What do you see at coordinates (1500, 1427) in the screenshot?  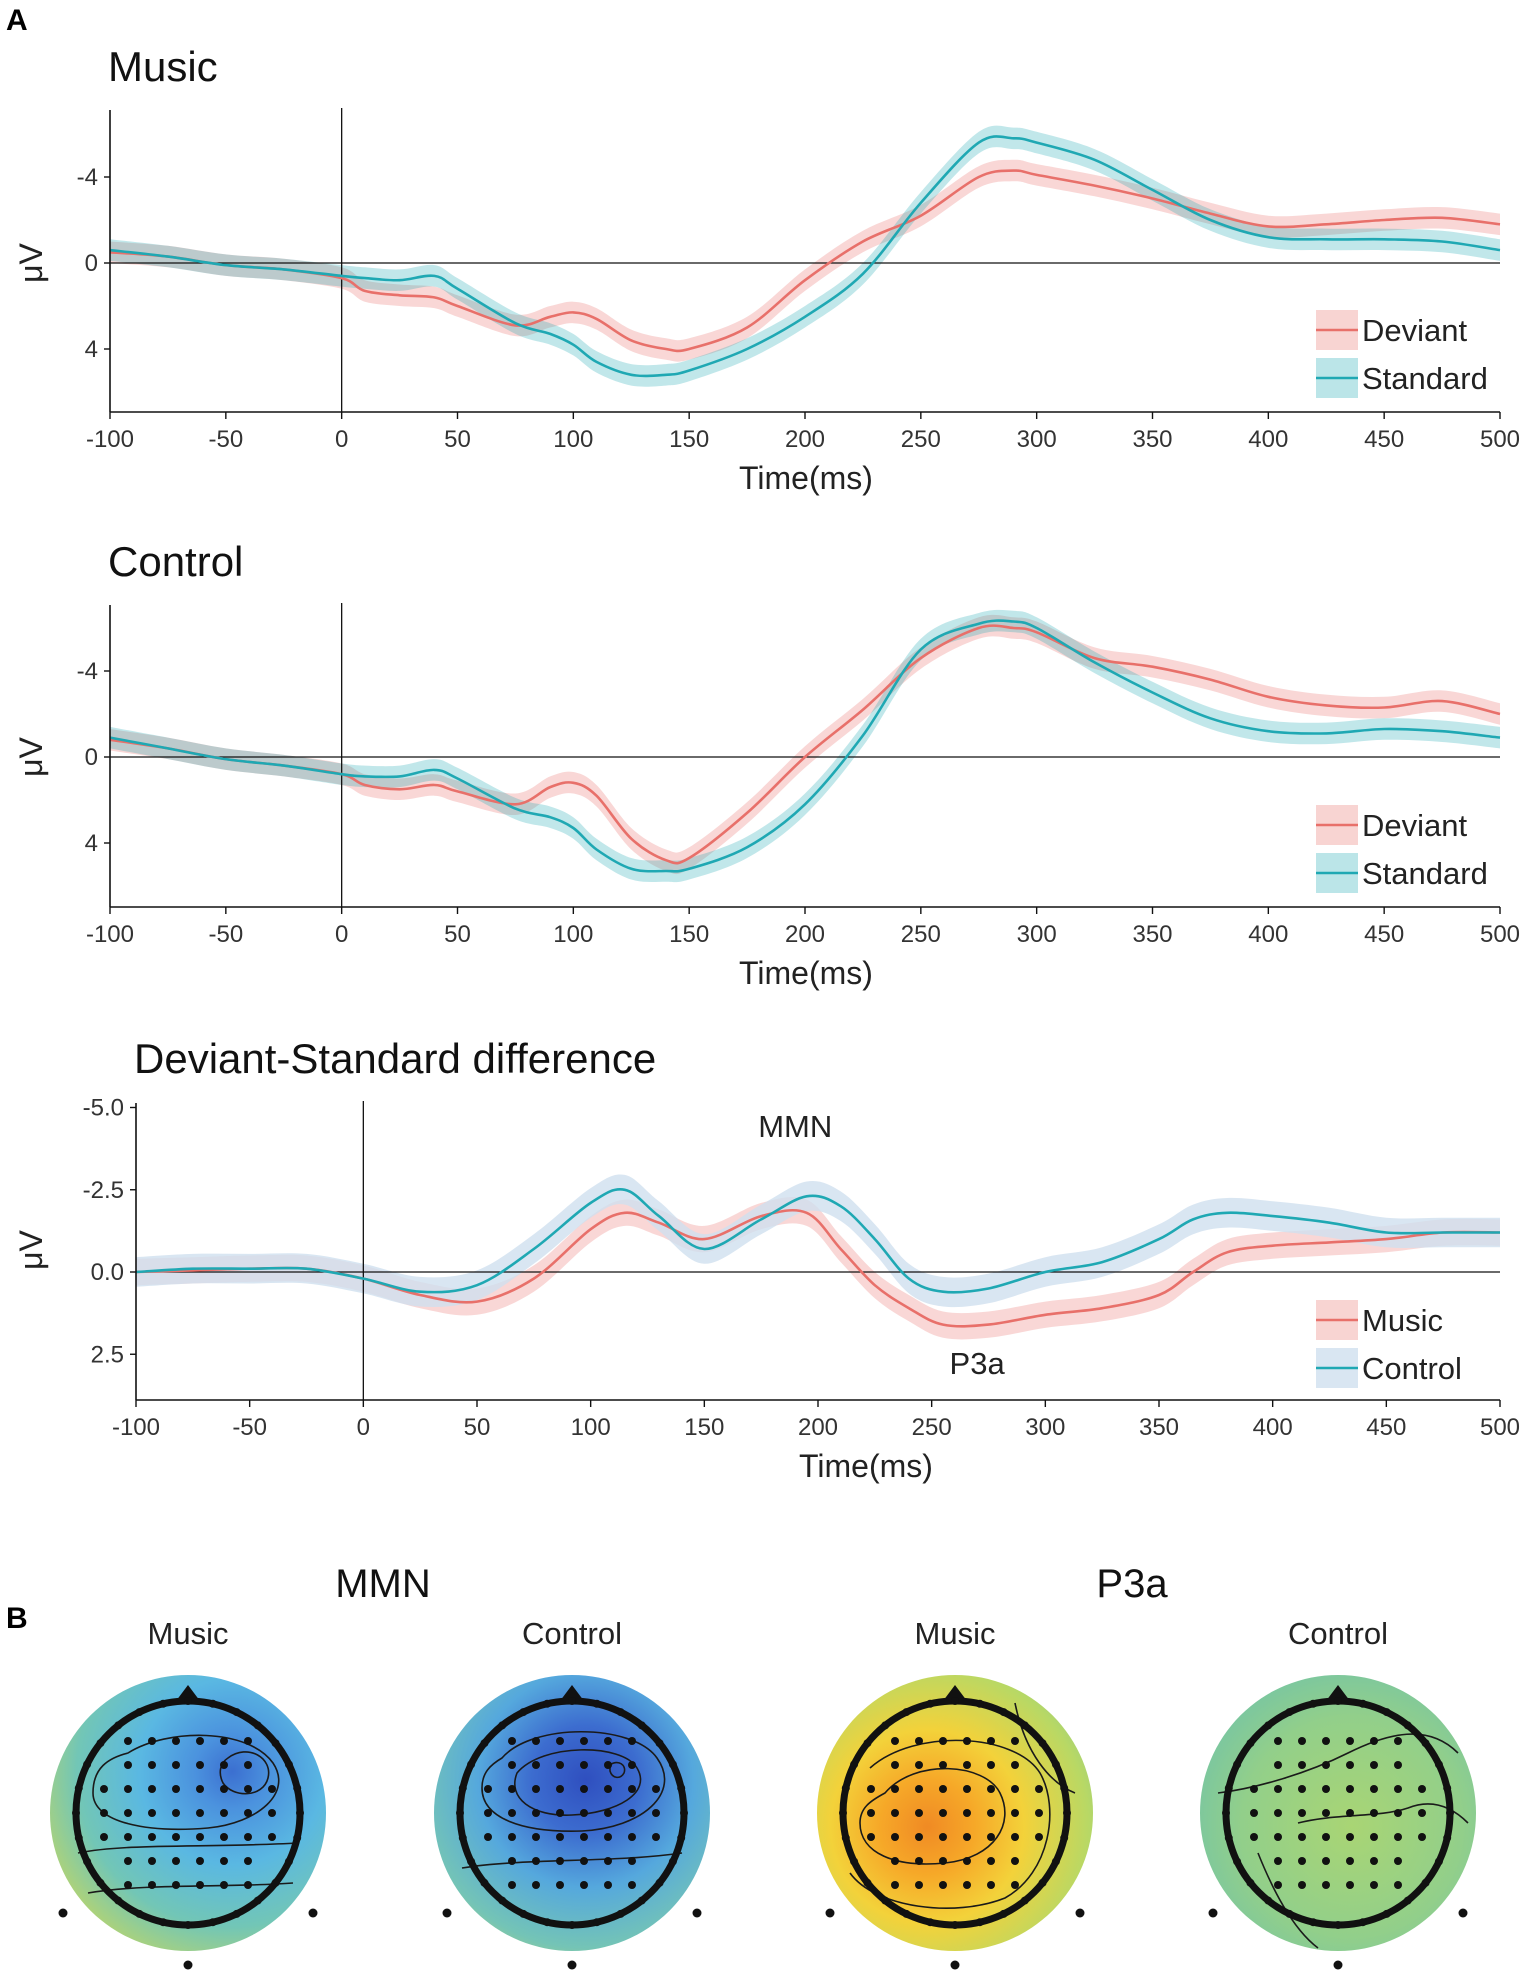 I see `x-tick-label: 500` at bounding box center [1500, 1427].